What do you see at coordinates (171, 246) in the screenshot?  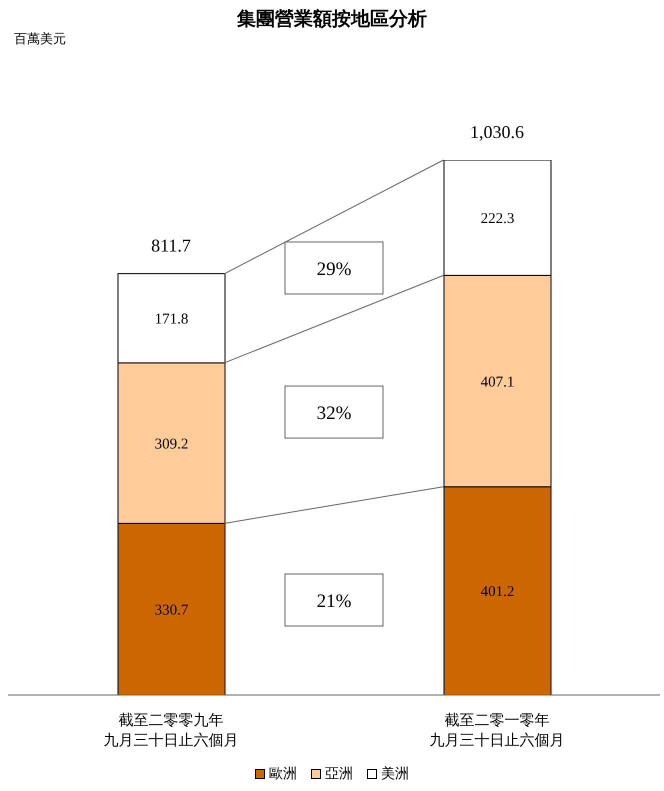 I see `total-label: 811.7` at bounding box center [171, 246].